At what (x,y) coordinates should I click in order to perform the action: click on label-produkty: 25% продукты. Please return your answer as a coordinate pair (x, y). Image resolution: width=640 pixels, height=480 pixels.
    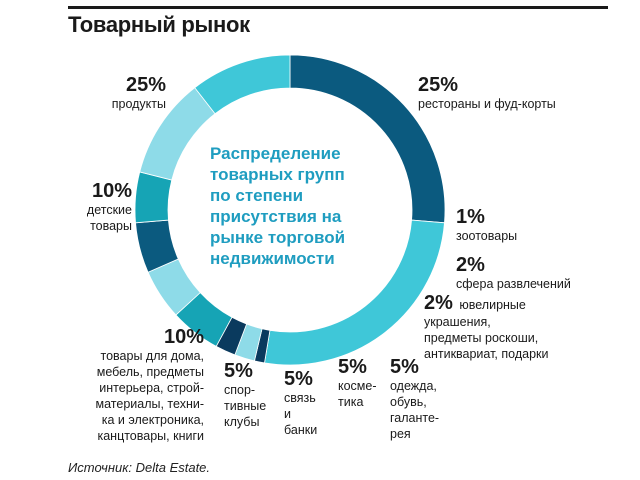
    Looking at the image, I should click on (129, 93).